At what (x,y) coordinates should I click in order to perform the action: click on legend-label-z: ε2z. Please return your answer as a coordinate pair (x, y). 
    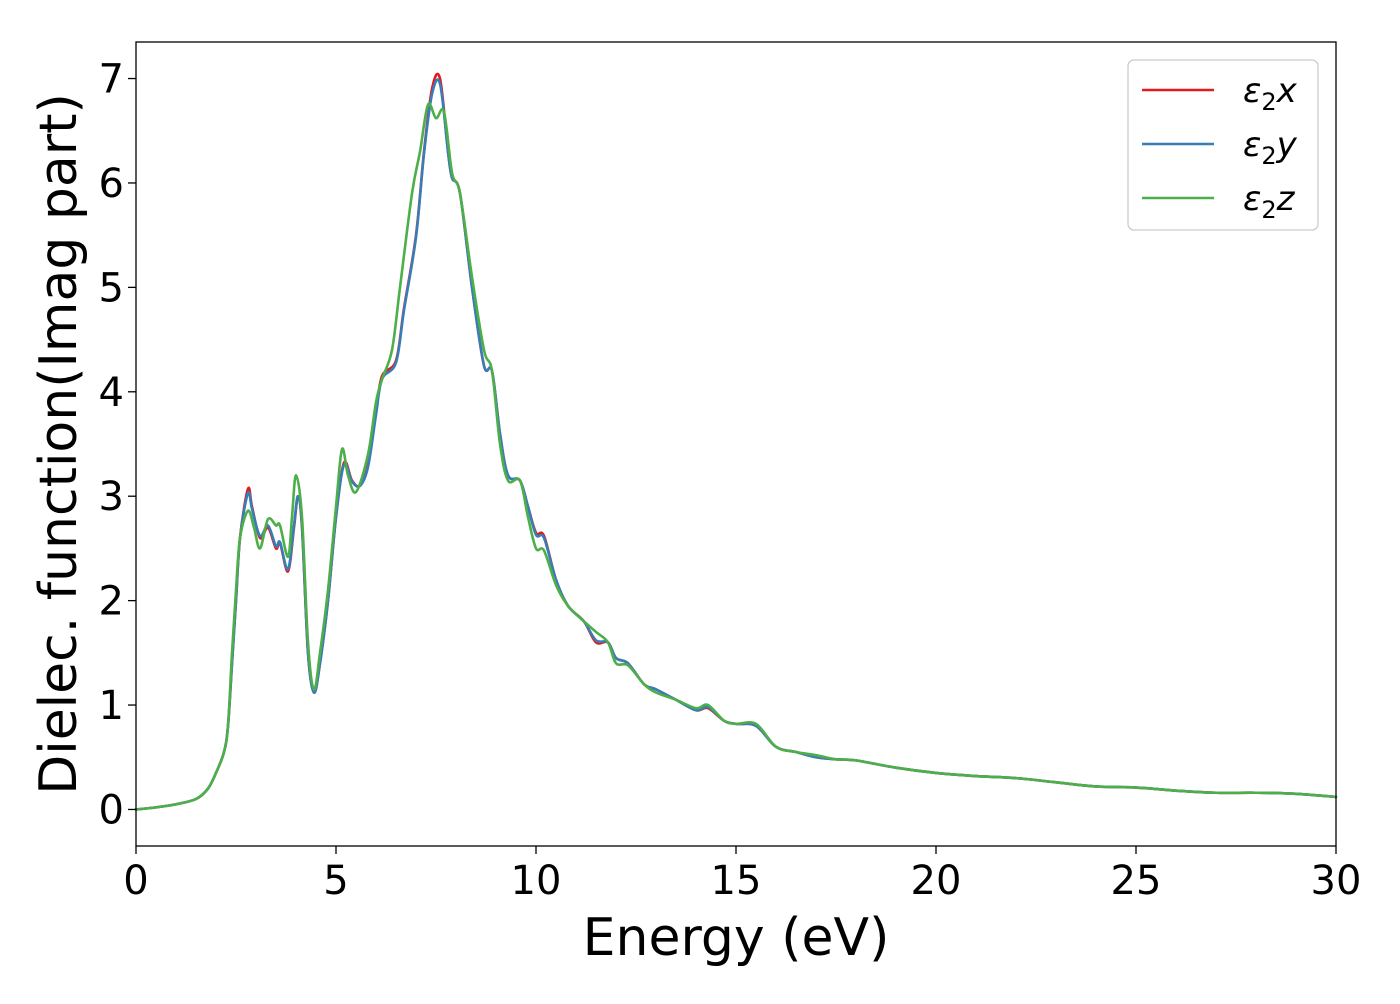
    Looking at the image, I should click on (1269, 201).